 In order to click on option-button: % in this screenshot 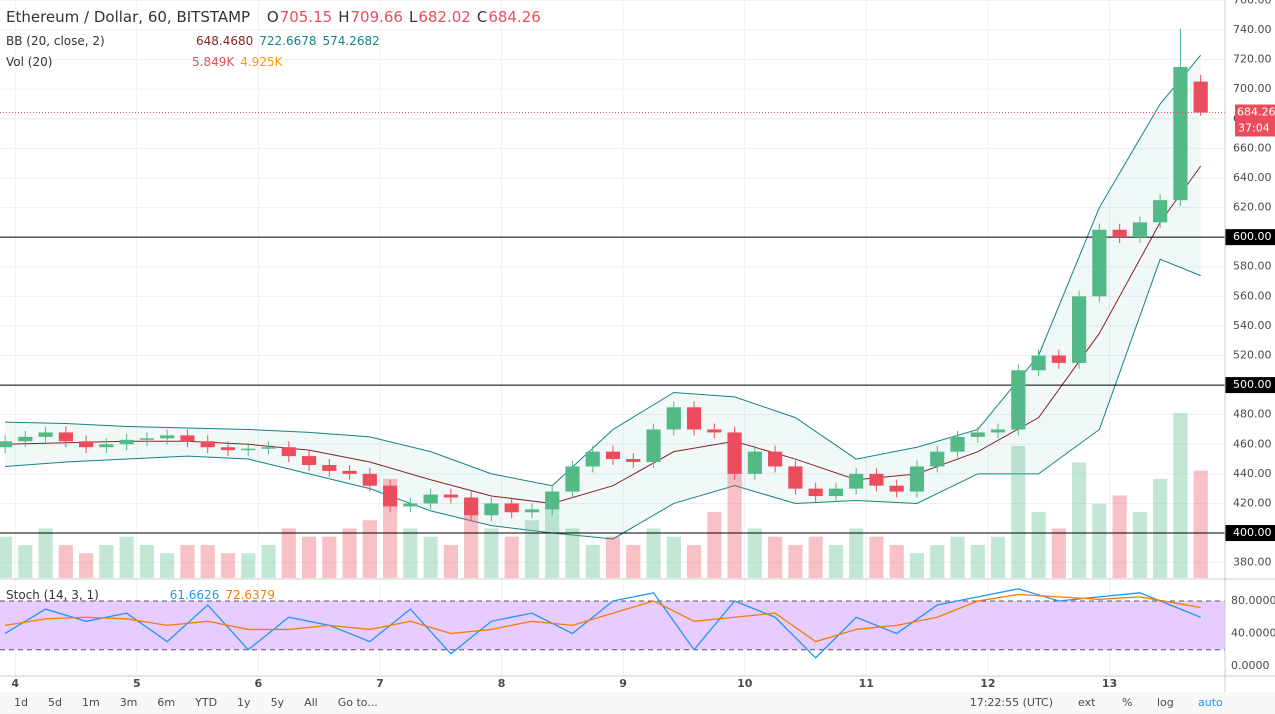, I will do `click(1127, 702)`.